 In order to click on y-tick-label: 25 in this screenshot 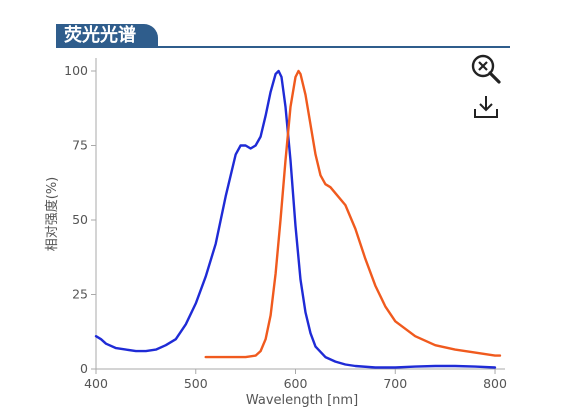, I will do `click(80, 294)`.